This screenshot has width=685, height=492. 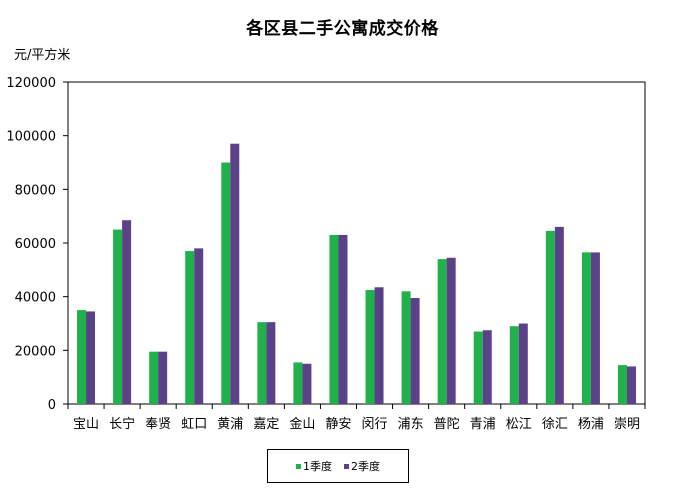 What do you see at coordinates (31, 137) in the screenshot?
I see `y-tick-label: 100000` at bounding box center [31, 137].